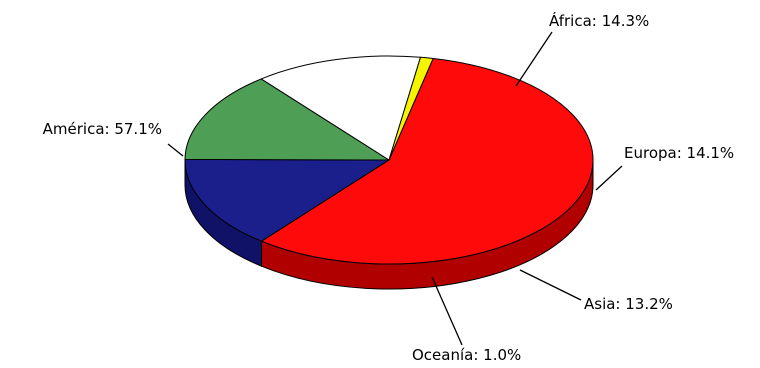  I want to click on slice-label-asia: Asia: 13.2%, so click(628, 304).